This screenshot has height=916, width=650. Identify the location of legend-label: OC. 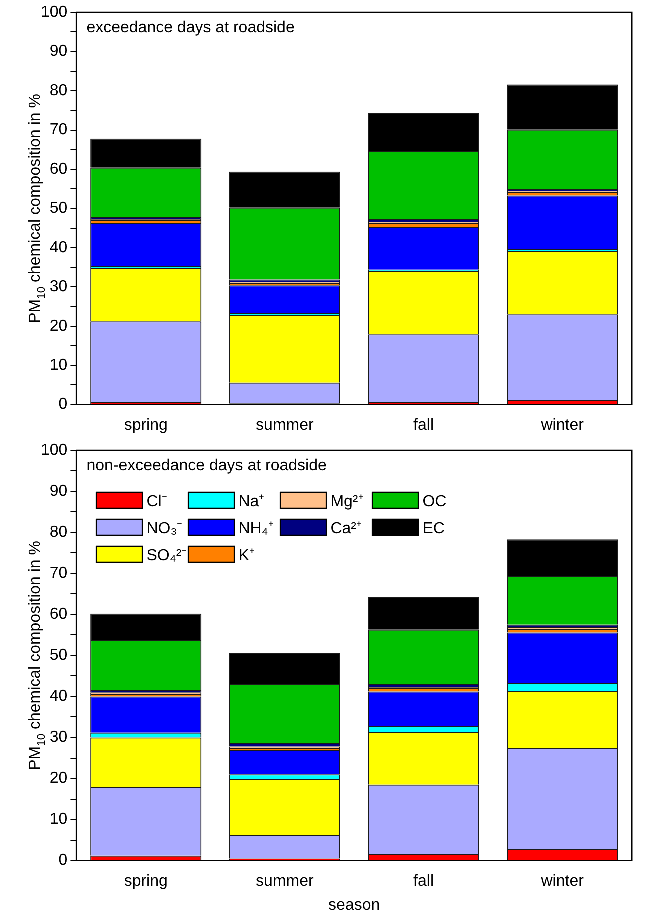
(434, 502).